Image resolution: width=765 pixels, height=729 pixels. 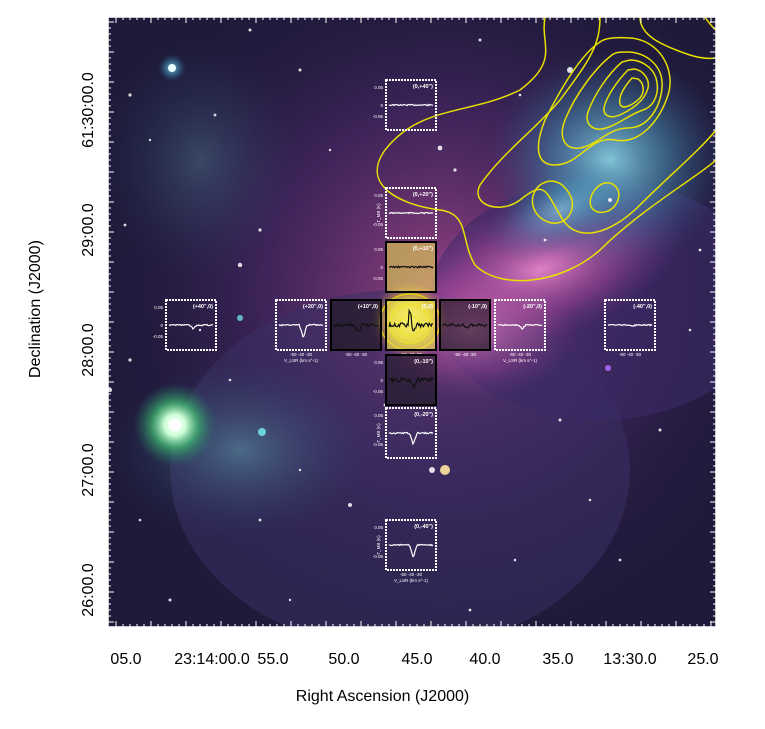 What do you see at coordinates (88, 349) in the screenshot?
I see `y-tick-label: 28:00.0` at bounding box center [88, 349].